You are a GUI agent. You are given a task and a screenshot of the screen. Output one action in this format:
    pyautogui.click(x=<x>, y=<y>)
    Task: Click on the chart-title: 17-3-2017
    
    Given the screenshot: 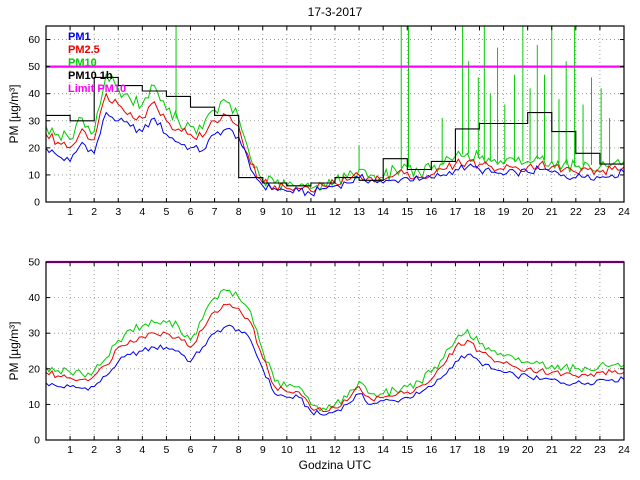 What is the action you would take?
    pyautogui.click(x=335, y=12)
    